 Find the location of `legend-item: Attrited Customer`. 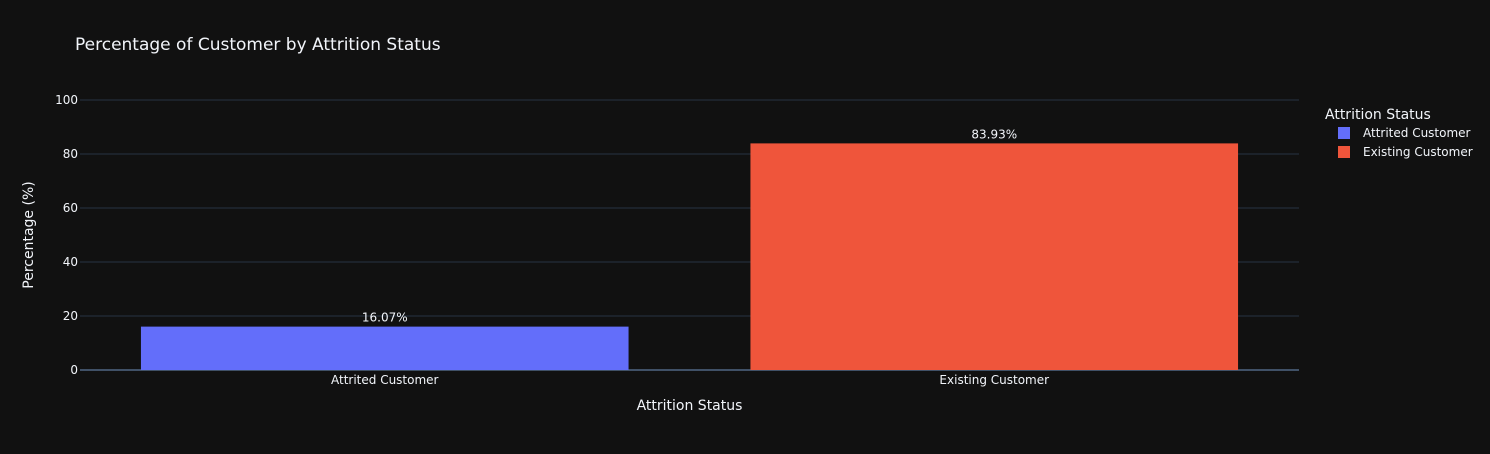

legend-item: Attrited Customer is located at coordinates (1404, 133).